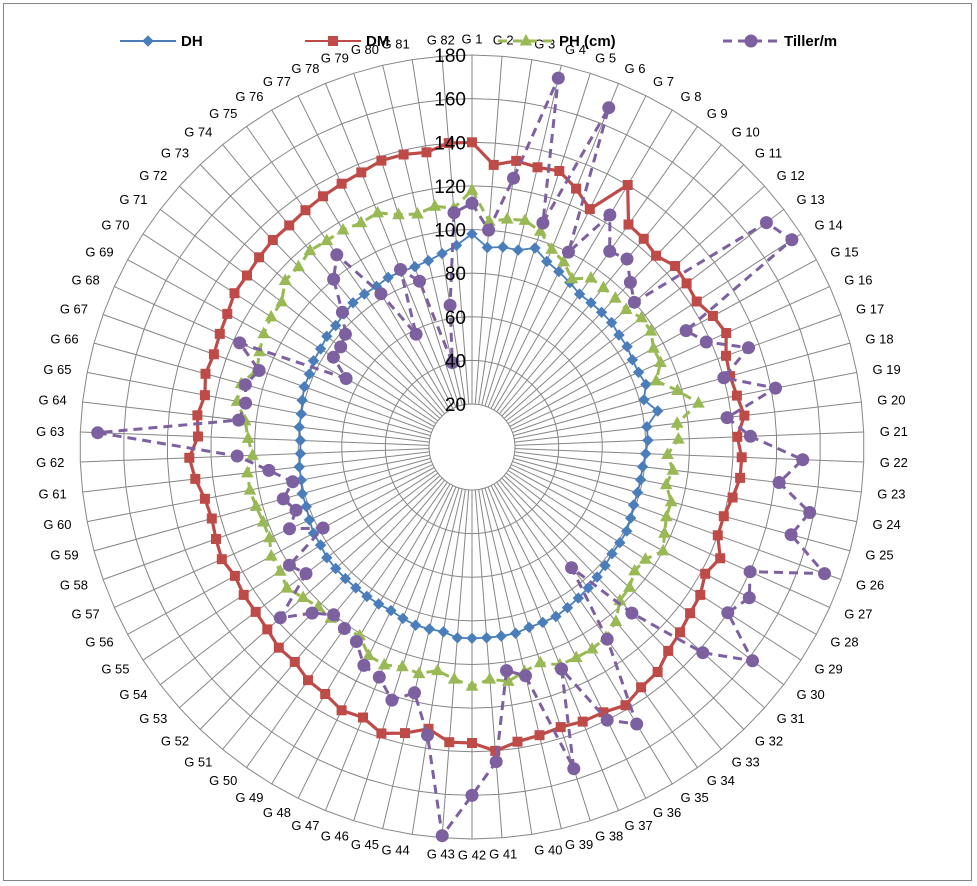  I want to click on category-label: G 64, so click(53, 400).